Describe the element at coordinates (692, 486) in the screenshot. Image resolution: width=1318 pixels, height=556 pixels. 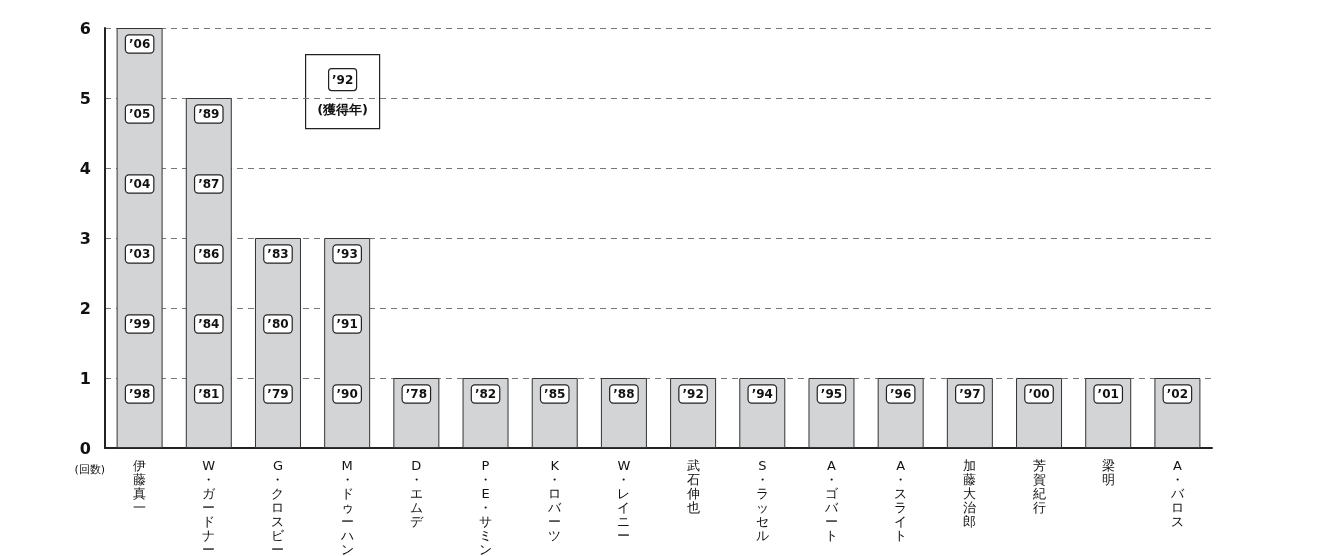
I see `x-tick-label: 武石伸也` at that location.